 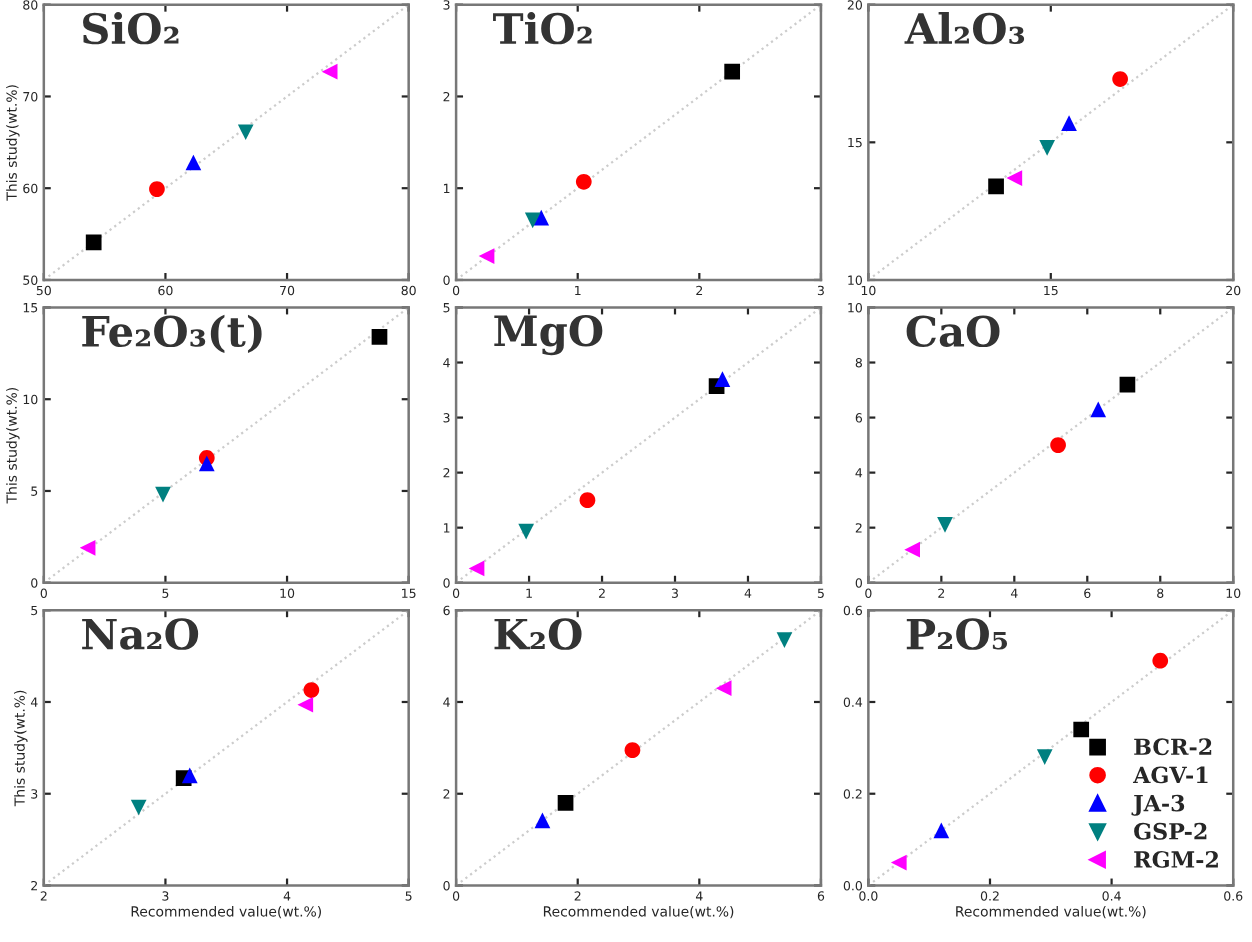 I want to click on legend-label: AGV-1, so click(x=1170, y=775).